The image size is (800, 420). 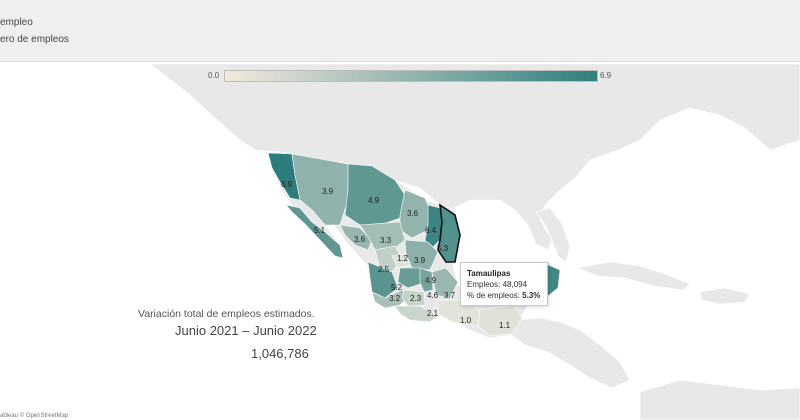 I want to click on state-label-tamaulipas: 5.3, so click(x=443, y=248).